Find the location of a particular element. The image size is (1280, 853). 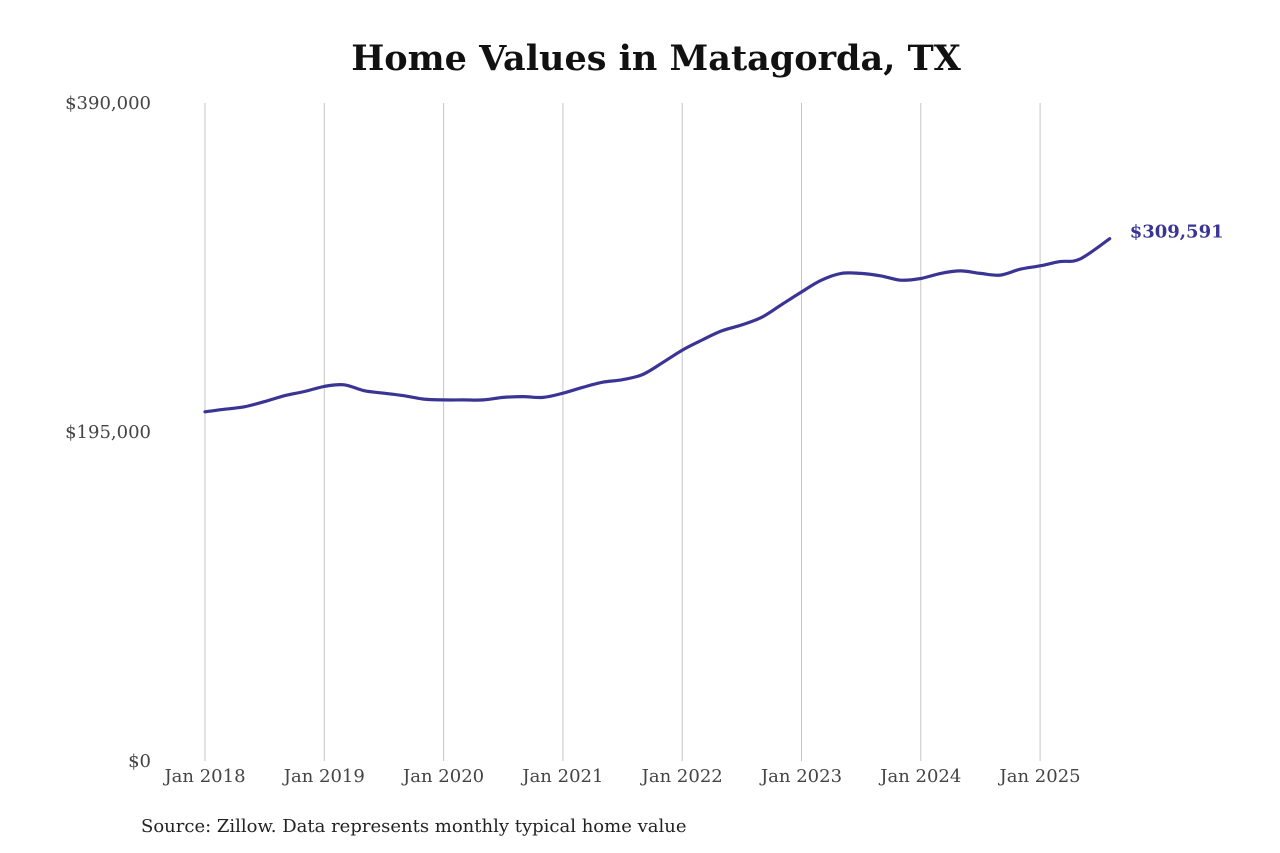

x-tick-label: Jan 2023 is located at coordinates (800, 776).